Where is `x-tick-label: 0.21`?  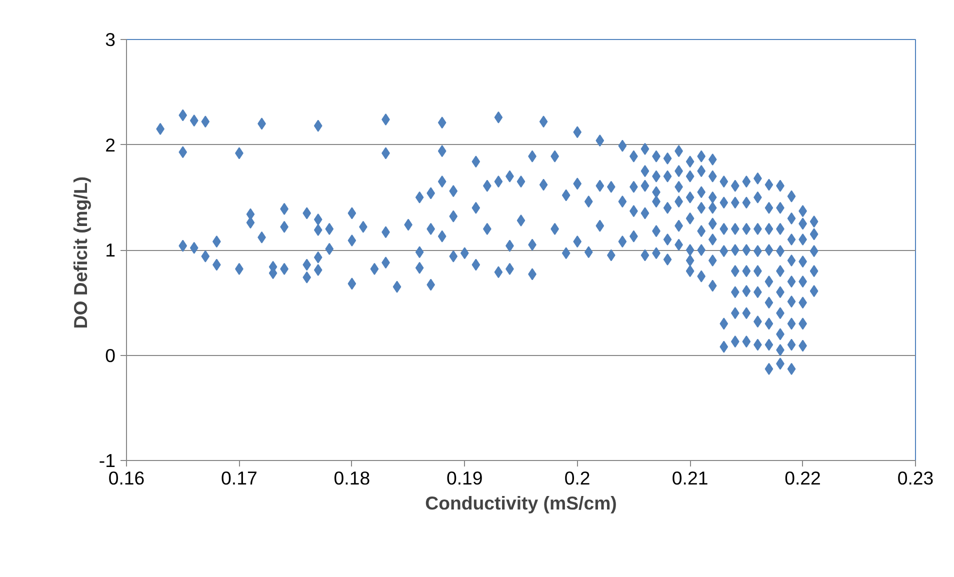 x-tick-label: 0.21 is located at coordinates (690, 478).